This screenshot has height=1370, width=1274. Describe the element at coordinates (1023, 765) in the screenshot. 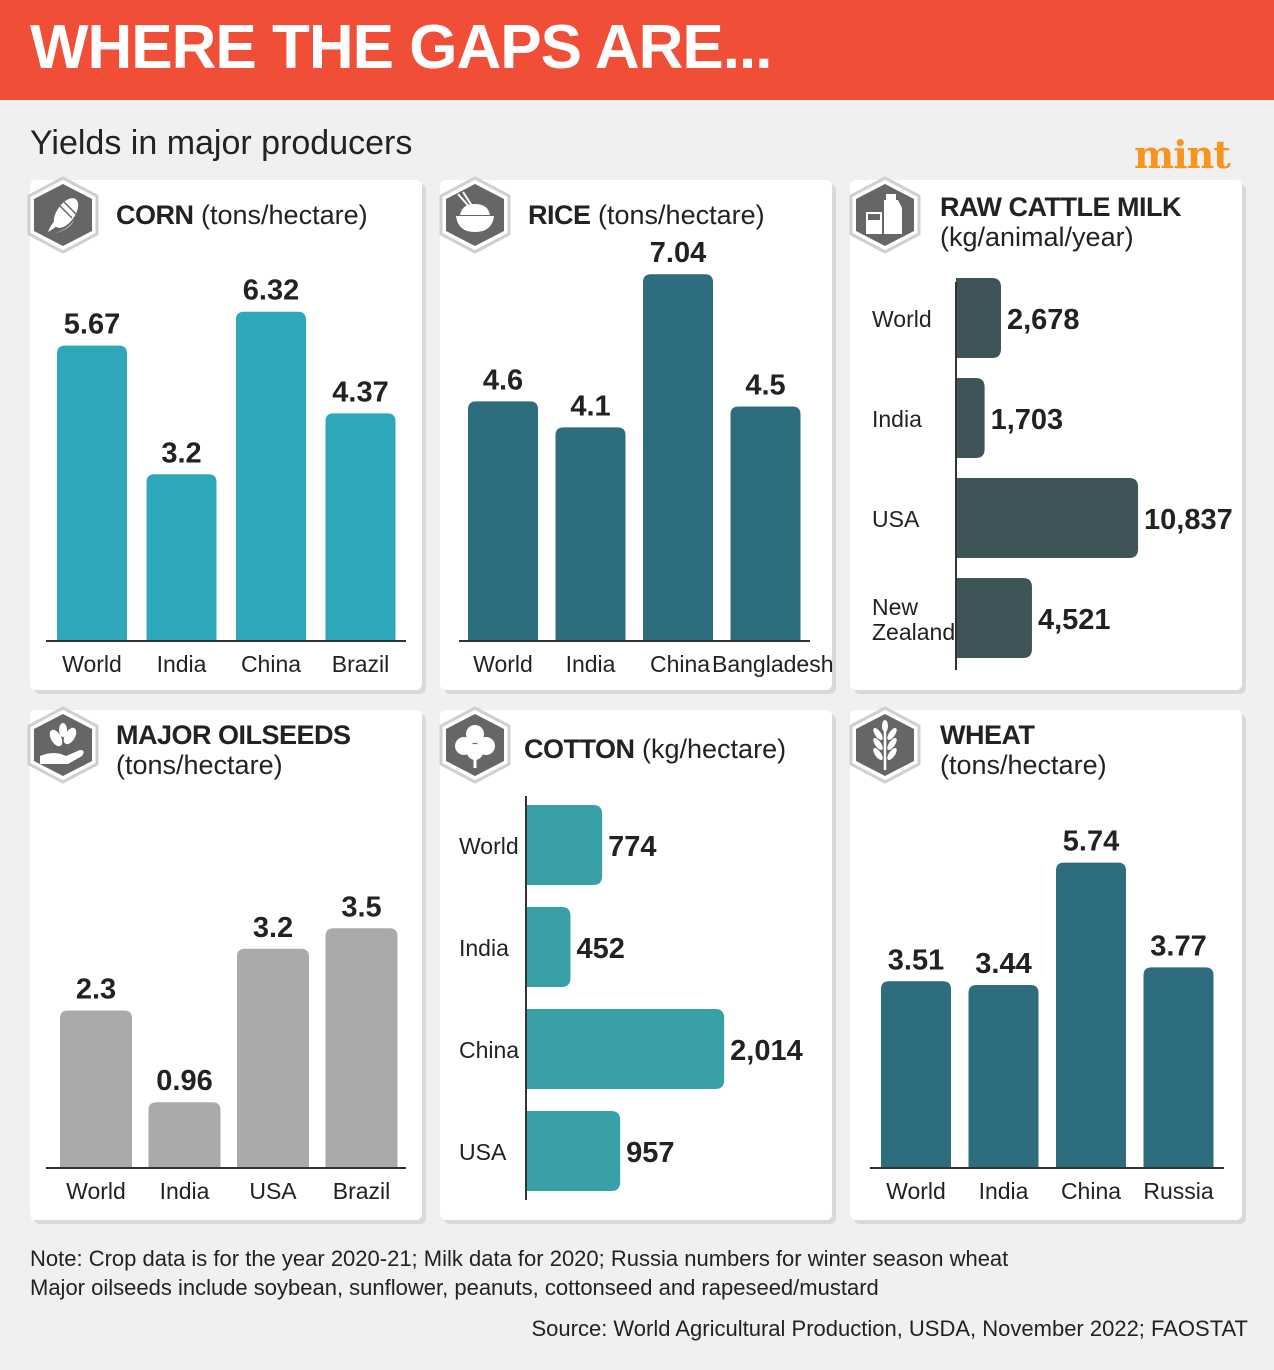

I see `wheat-title-unit: (tons/hectare)` at that location.